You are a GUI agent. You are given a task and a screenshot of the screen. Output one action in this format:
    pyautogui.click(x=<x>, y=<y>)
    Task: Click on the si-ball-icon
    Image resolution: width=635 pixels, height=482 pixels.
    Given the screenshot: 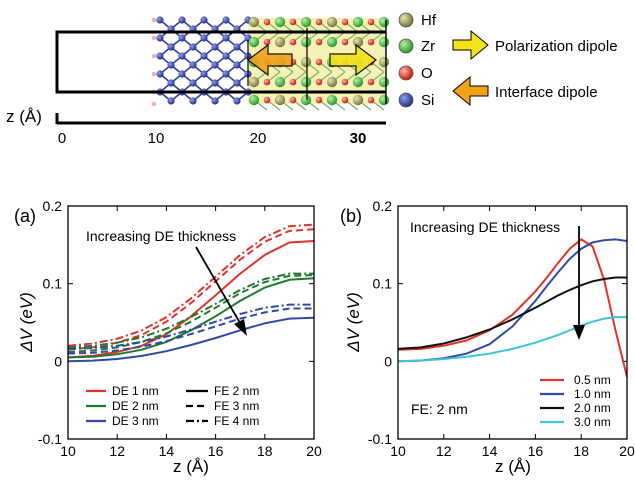 What is the action you would take?
    pyautogui.click(x=406, y=100)
    